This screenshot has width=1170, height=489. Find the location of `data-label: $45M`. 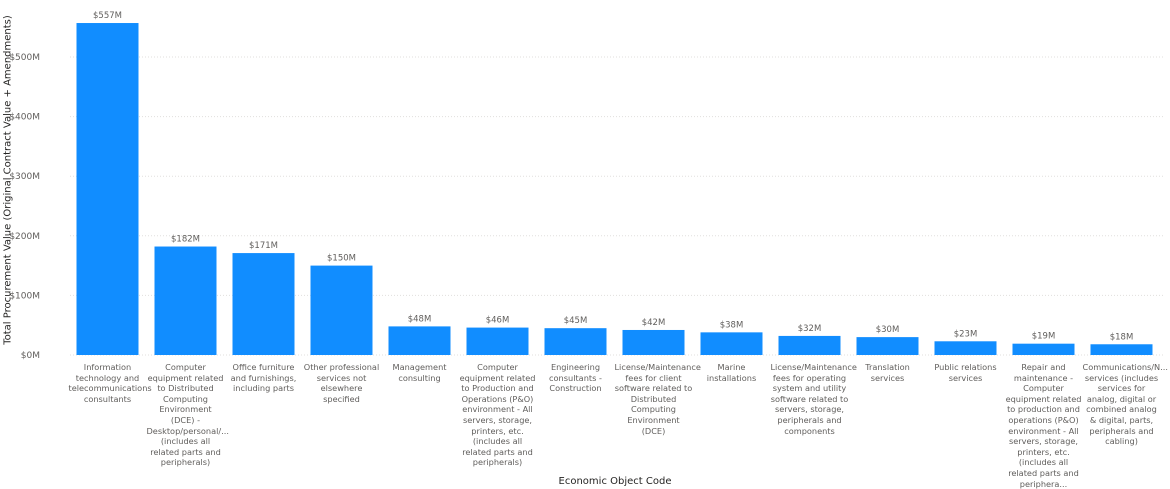

data-label: $45M is located at coordinates (576, 321).